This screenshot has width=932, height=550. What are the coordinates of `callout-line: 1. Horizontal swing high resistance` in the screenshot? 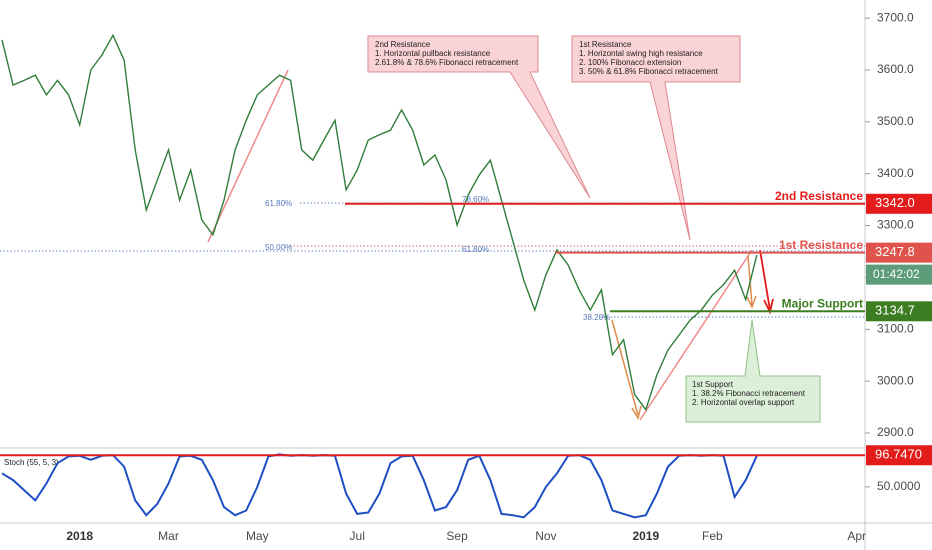 It's located at (641, 53).